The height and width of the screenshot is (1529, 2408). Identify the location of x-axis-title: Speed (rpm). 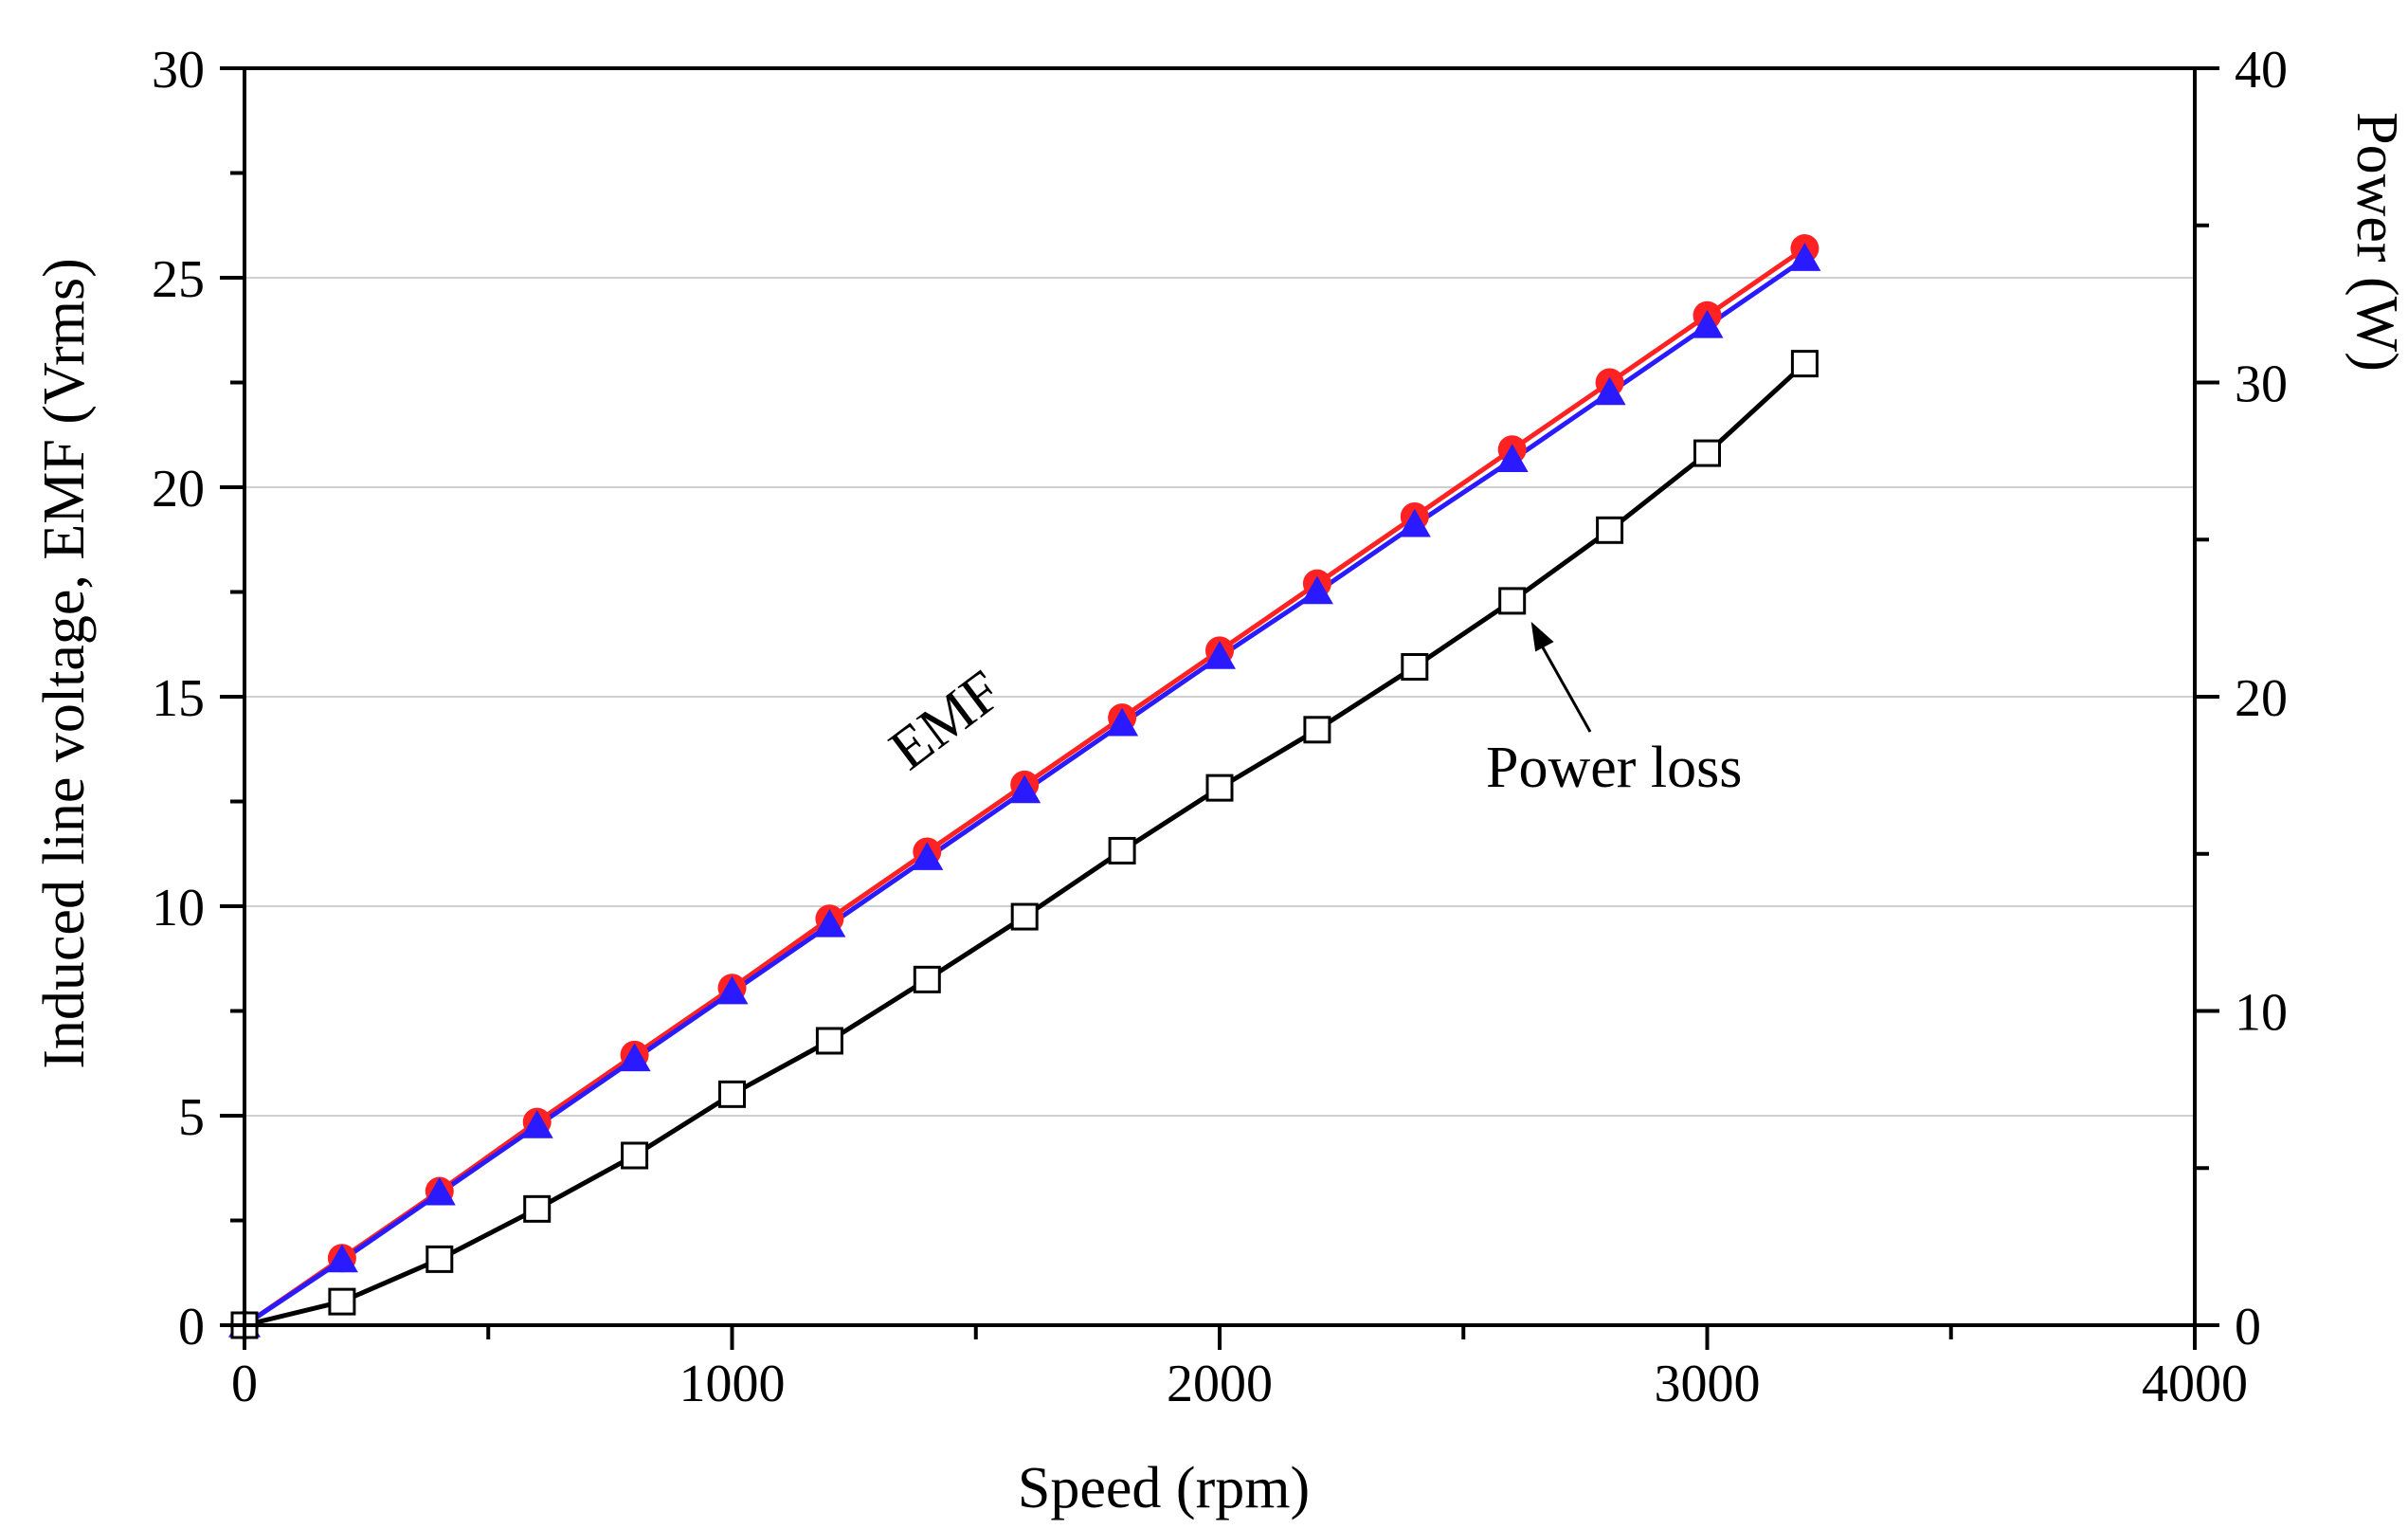
(1164, 1488).